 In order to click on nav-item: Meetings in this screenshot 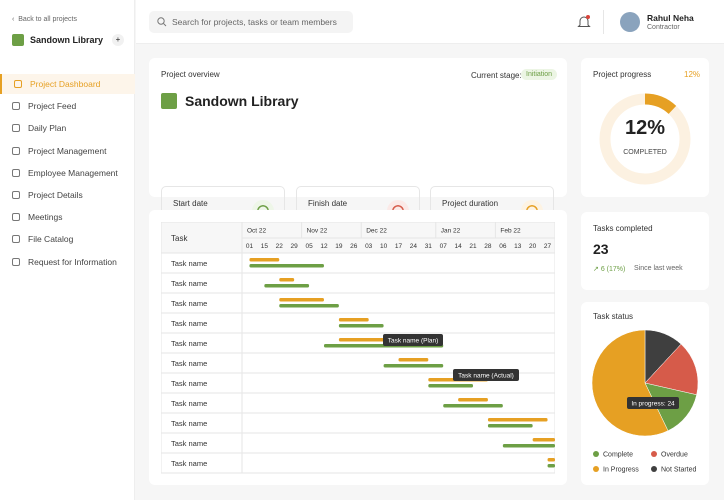, I will do `click(67, 217)`.